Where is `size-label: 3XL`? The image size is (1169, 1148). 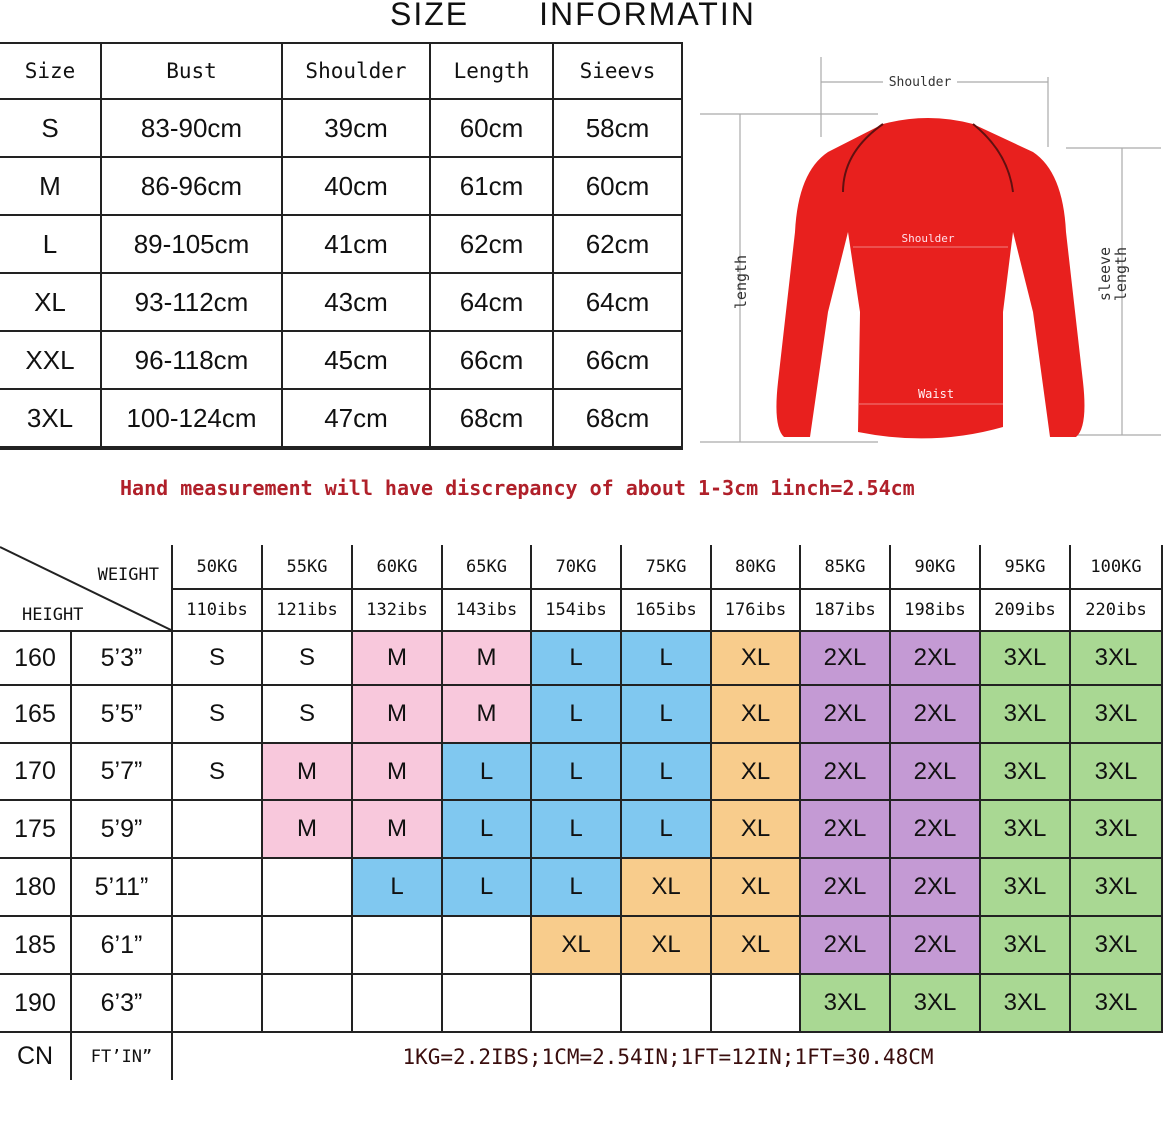
size-label: 3XL is located at coordinates (51, 419).